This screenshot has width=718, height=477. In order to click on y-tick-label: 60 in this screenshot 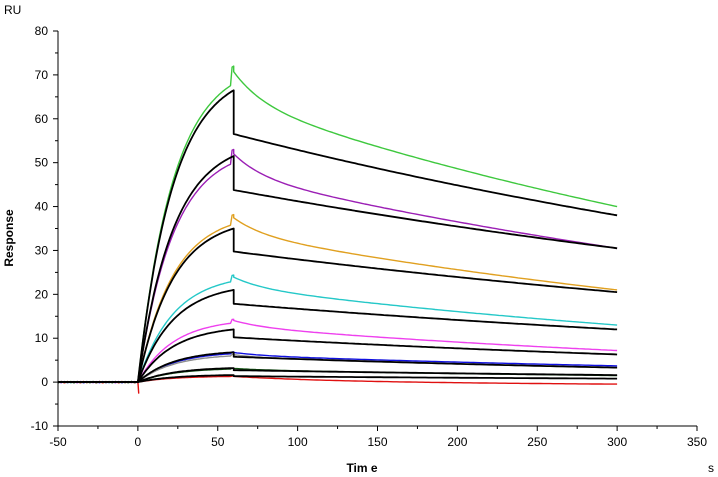, I will do `click(42, 119)`.